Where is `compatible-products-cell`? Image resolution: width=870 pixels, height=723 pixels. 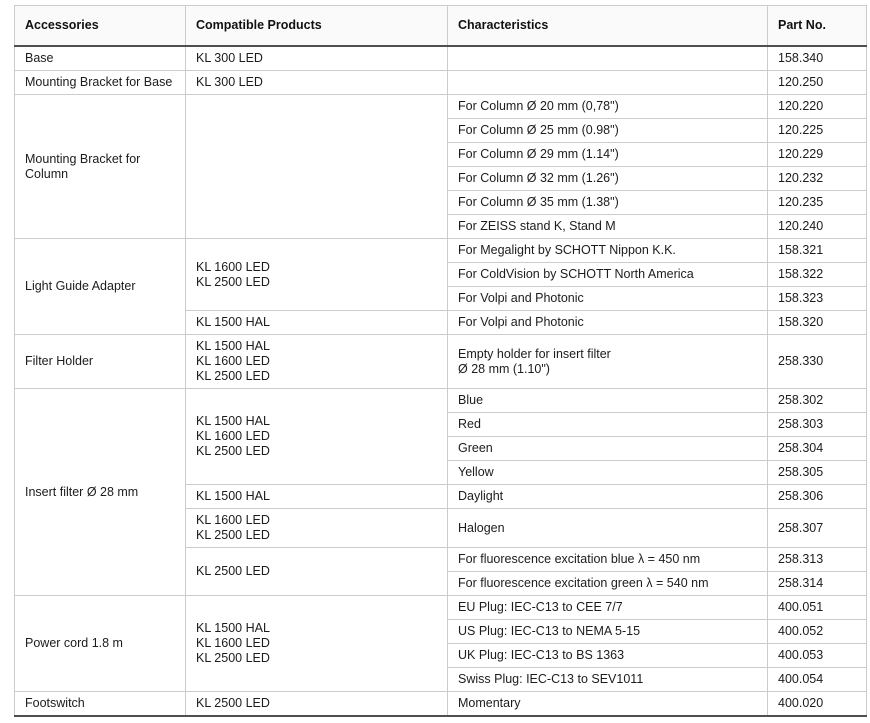
compatible-products-cell is located at coordinates (316, 166).